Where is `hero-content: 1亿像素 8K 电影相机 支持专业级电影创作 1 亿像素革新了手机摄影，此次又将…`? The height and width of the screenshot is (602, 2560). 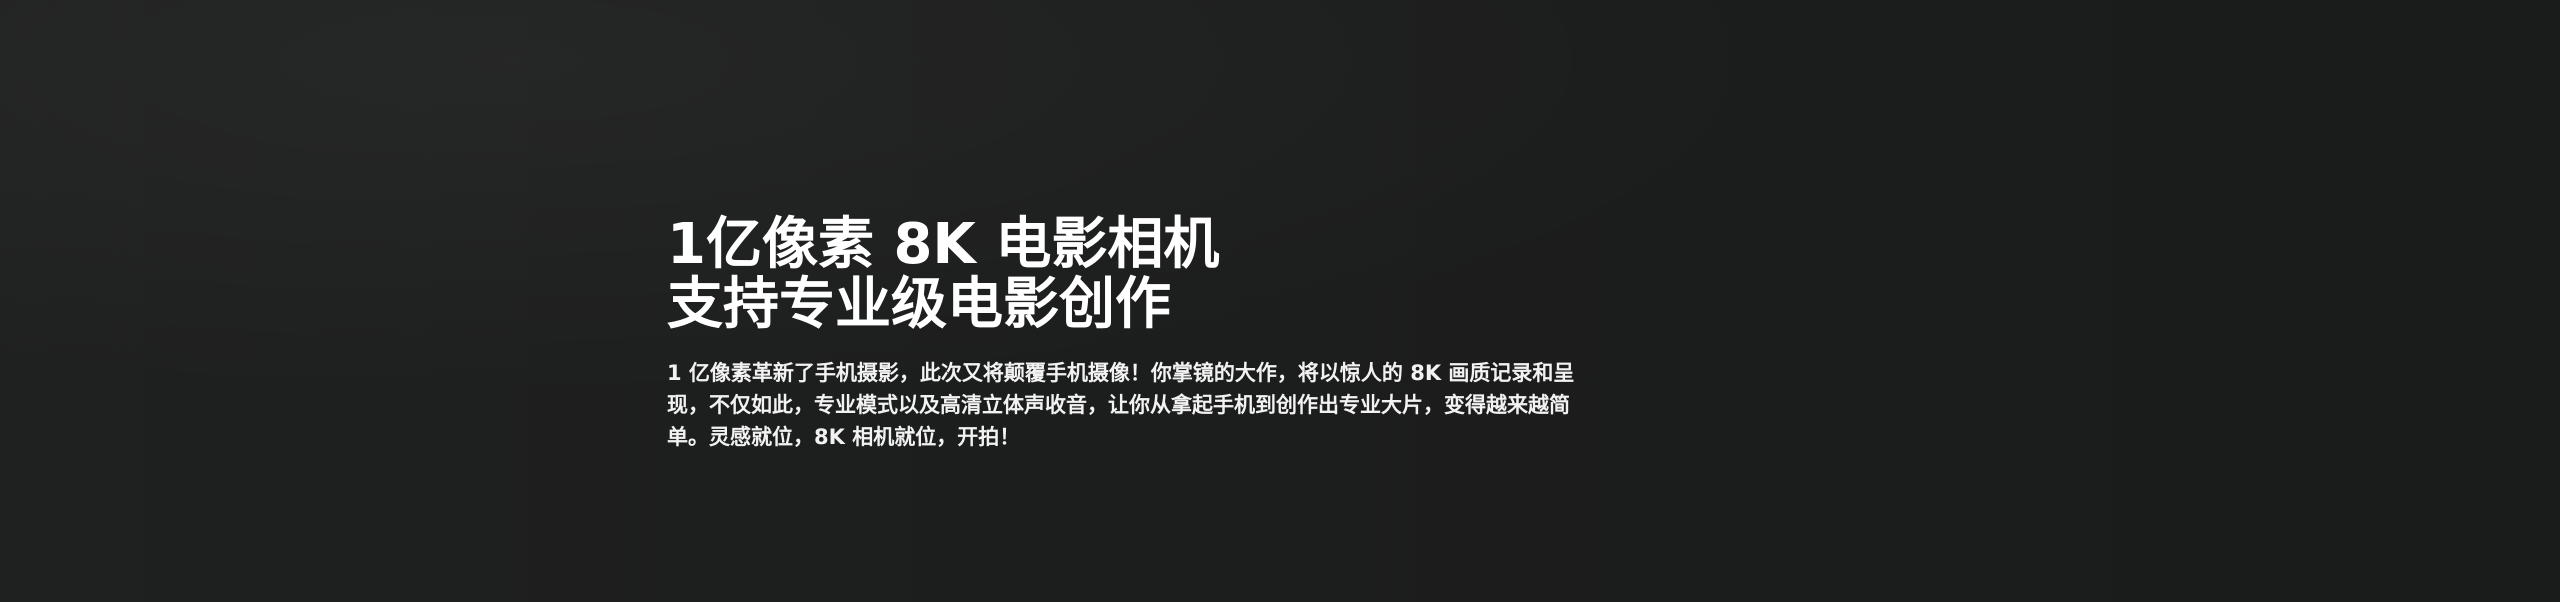
hero-content: 1亿像素 8K 电影相机 支持专业级电影创作 1 亿像素革新了手机摄影，此次又将… is located at coordinates (1127, 334).